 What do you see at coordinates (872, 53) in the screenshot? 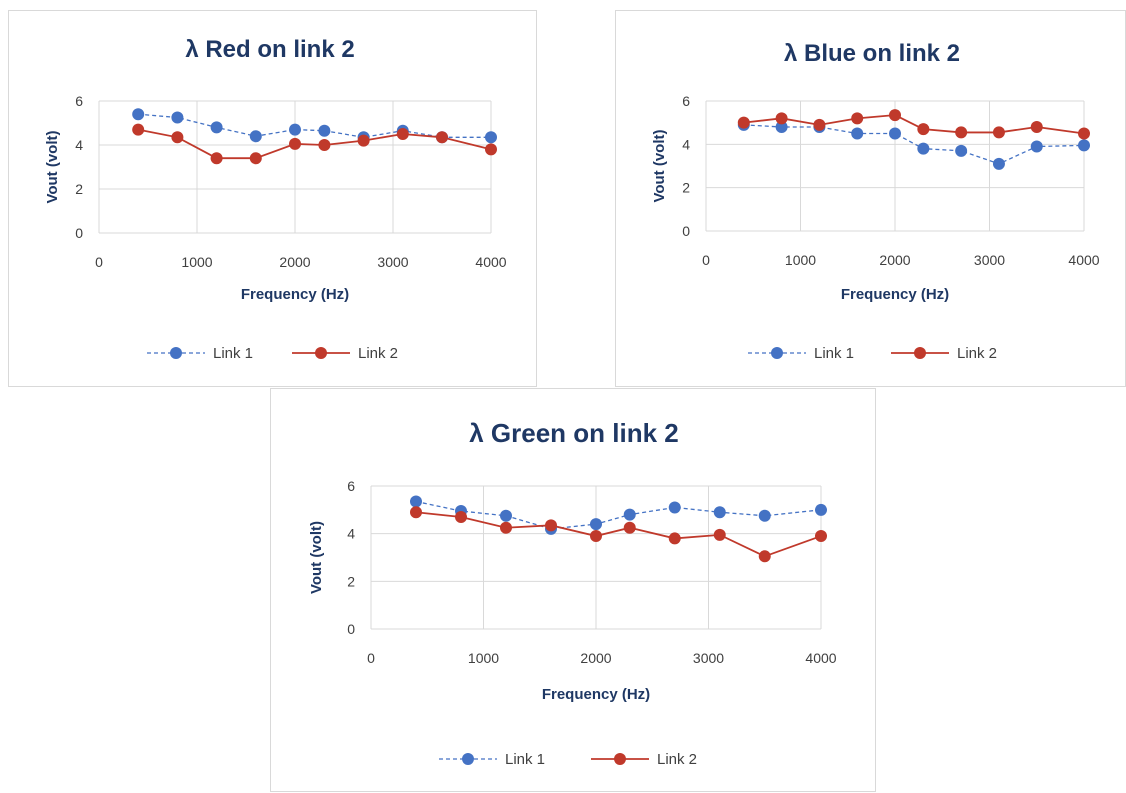
I see `chart-title: λ Blue on link 2` at bounding box center [872, 53].